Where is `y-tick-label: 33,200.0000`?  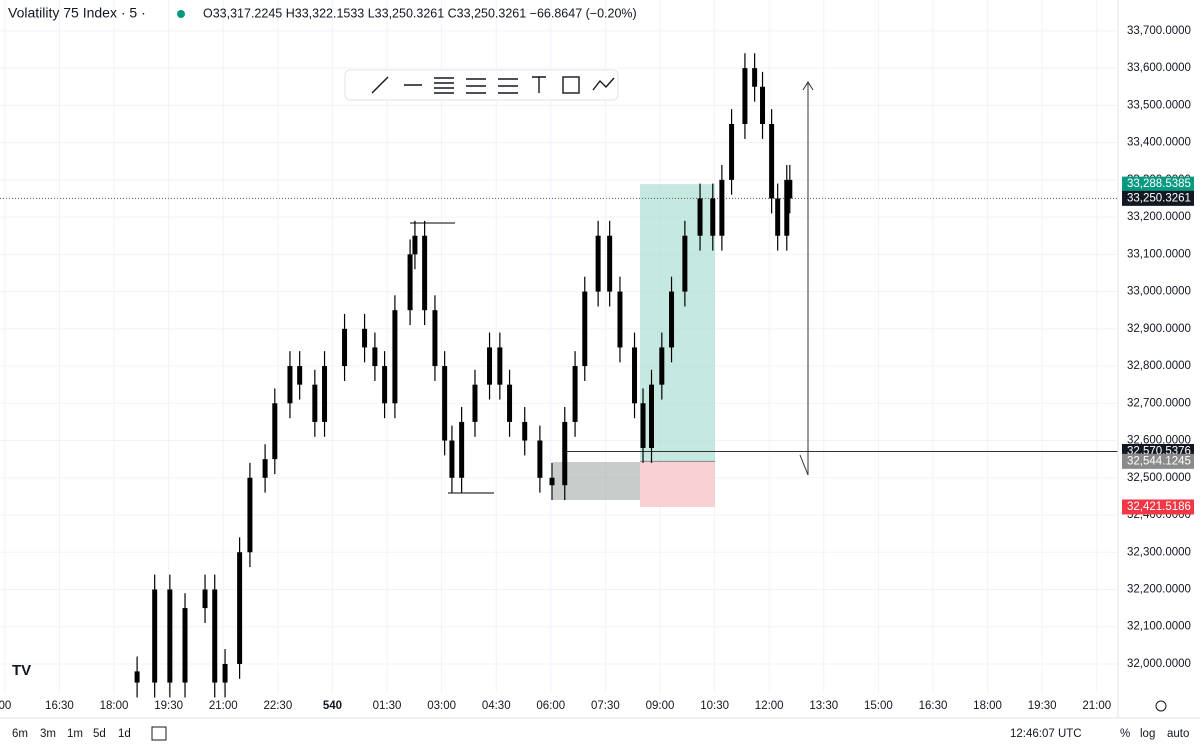
y-tick-label: 33,200.0000 is located at coordinates (1159, 217).